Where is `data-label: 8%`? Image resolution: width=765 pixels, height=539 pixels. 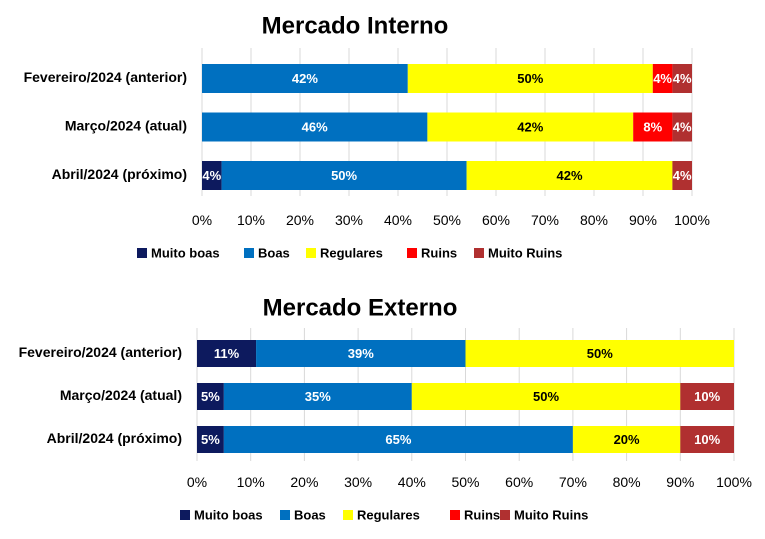 data-label: 8% is located at coordinates (652, 126).